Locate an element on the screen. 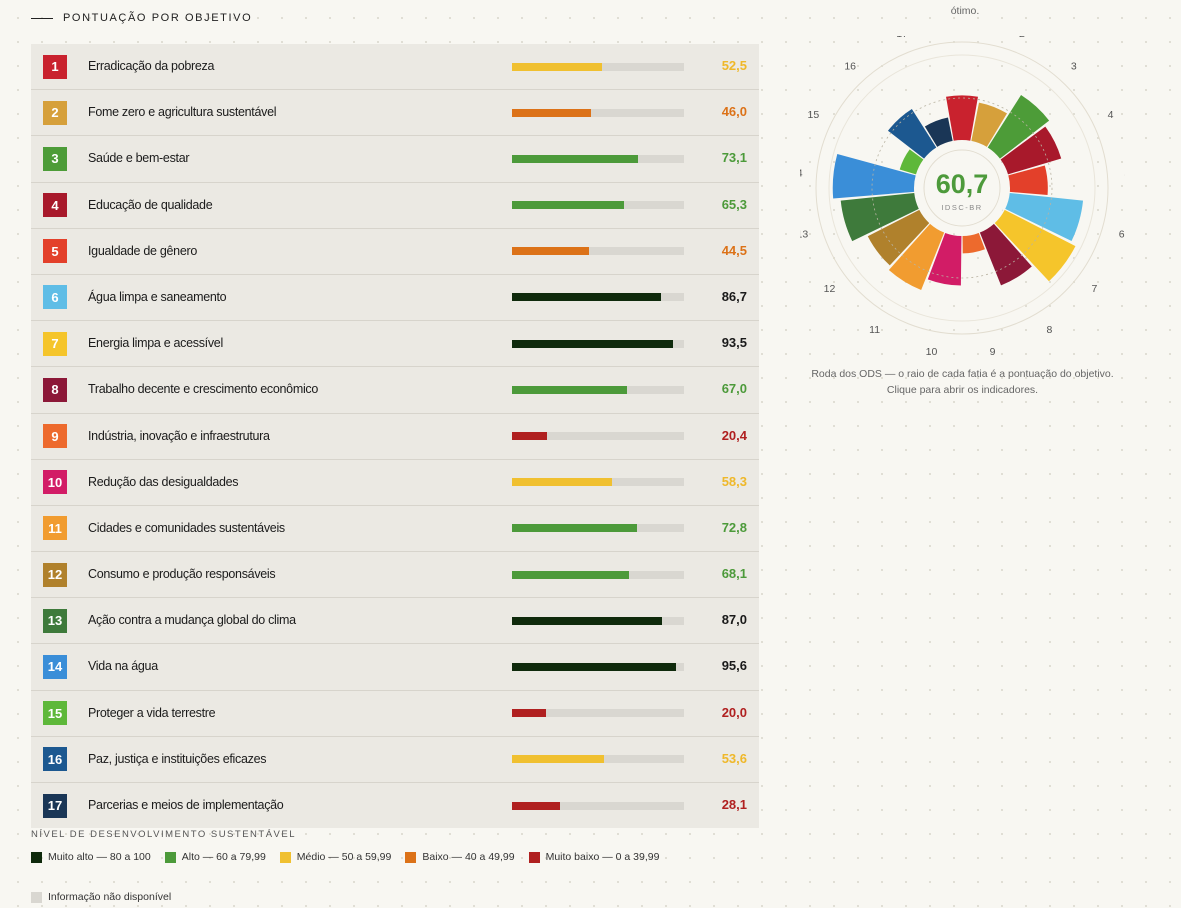 The image size is (1181, 908). goal-score: 72,8 is located at coordinates (734, 527).